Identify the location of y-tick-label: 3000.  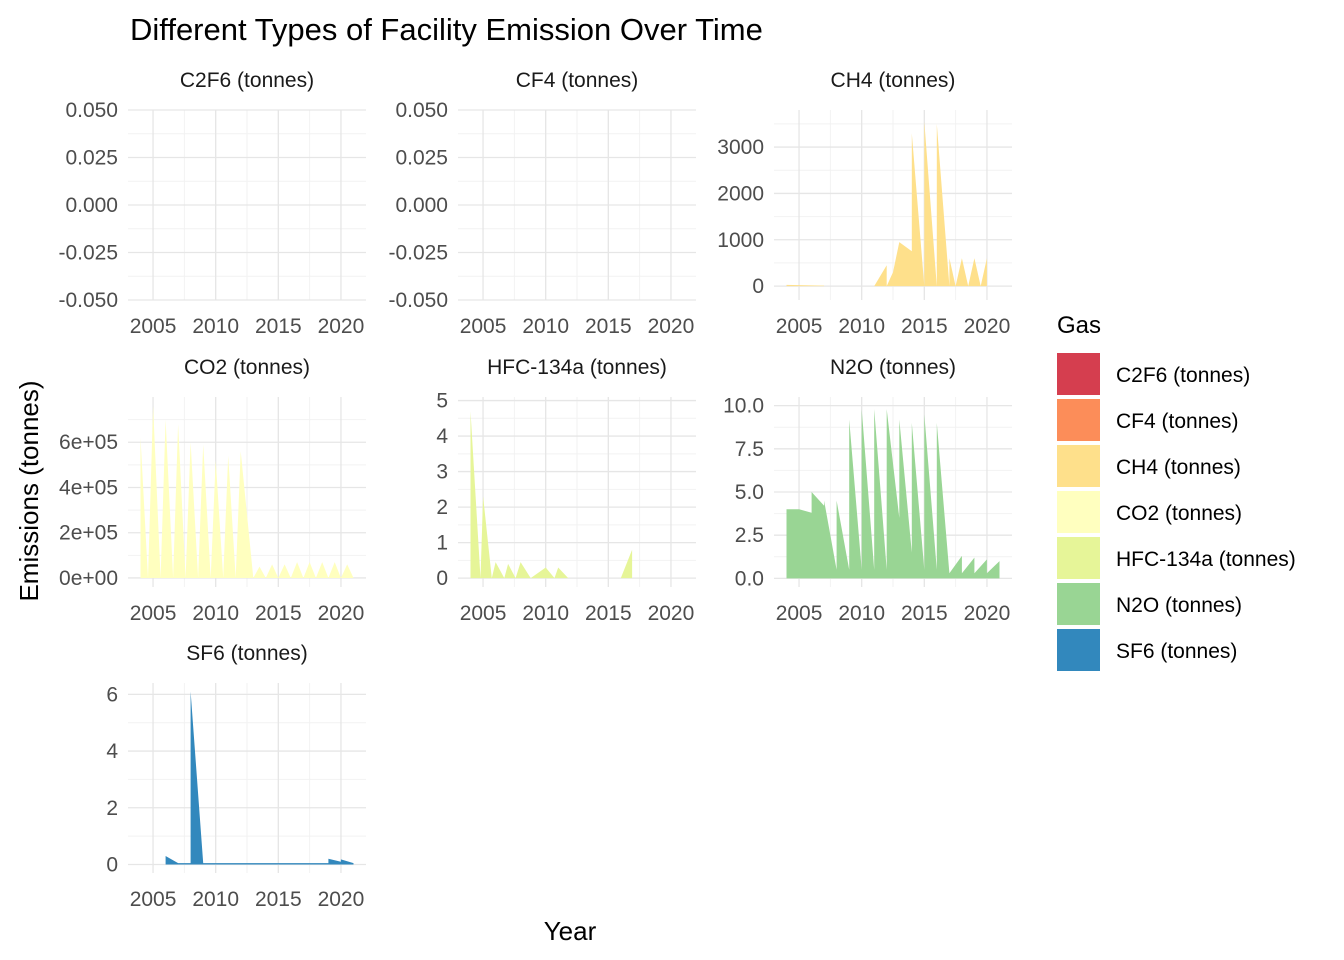
(740, 147).